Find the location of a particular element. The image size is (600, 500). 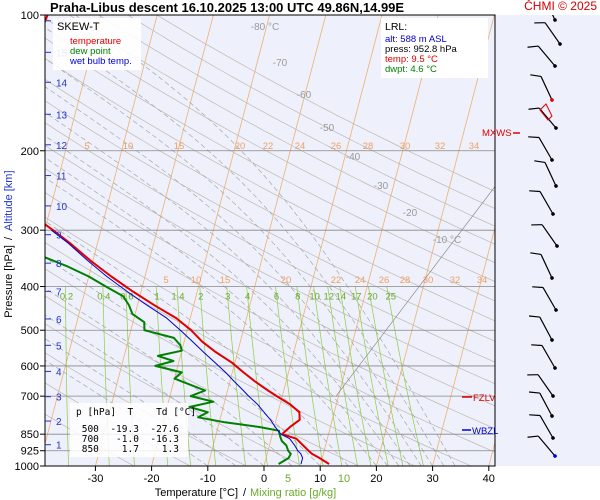

moist-adiabat-label: 22 is located at coordinates (268, 146).